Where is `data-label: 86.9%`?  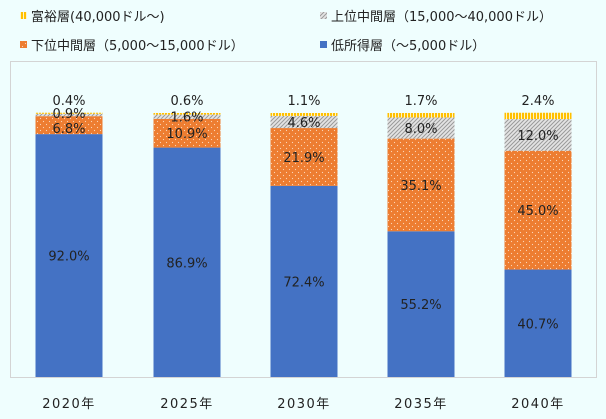 data-label: 86.9% is located at coordinates (186, 263).